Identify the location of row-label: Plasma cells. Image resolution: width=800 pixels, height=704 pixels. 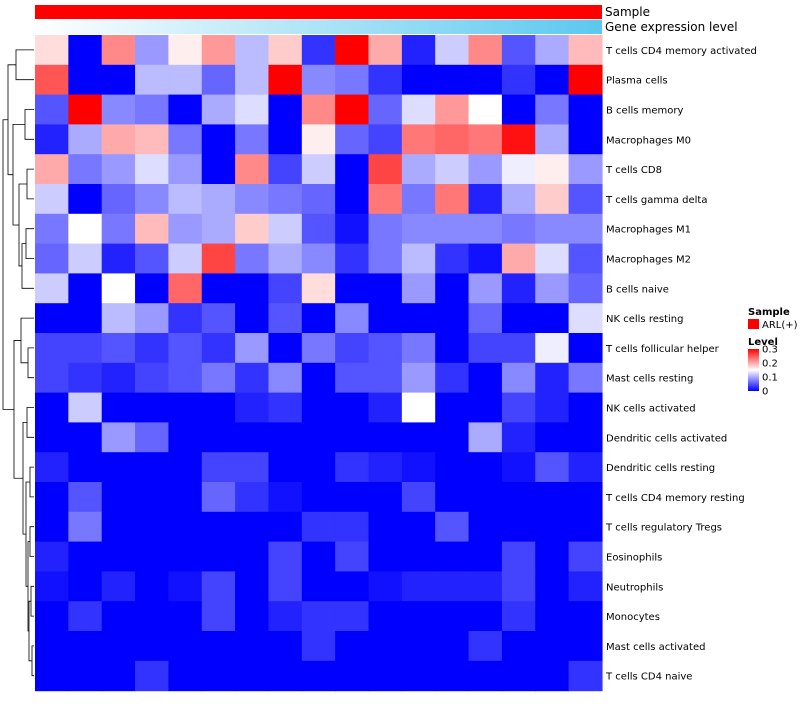
(637, 81).